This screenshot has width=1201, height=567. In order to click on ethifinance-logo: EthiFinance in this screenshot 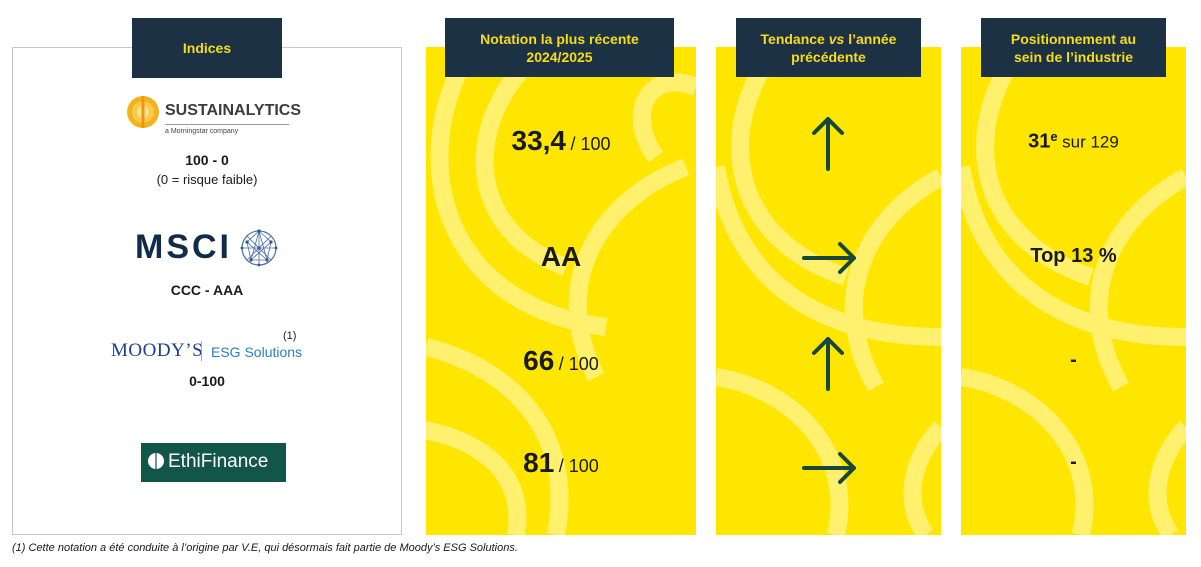, I will do `click(213, 462)`.